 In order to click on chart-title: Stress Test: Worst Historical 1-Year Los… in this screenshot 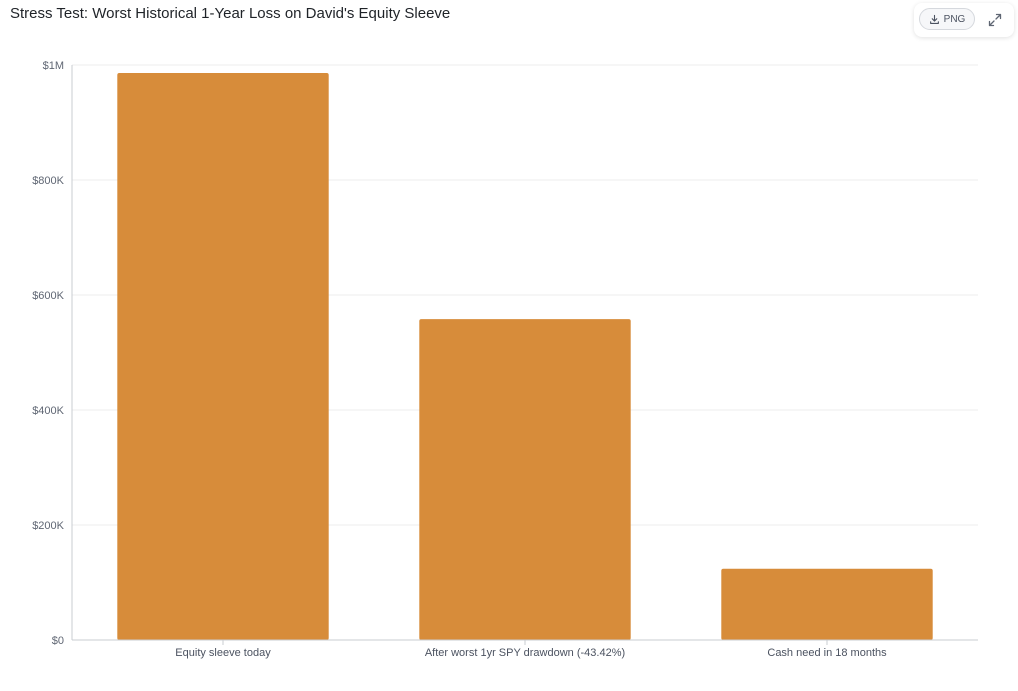, I will do `click(230, 13)`.